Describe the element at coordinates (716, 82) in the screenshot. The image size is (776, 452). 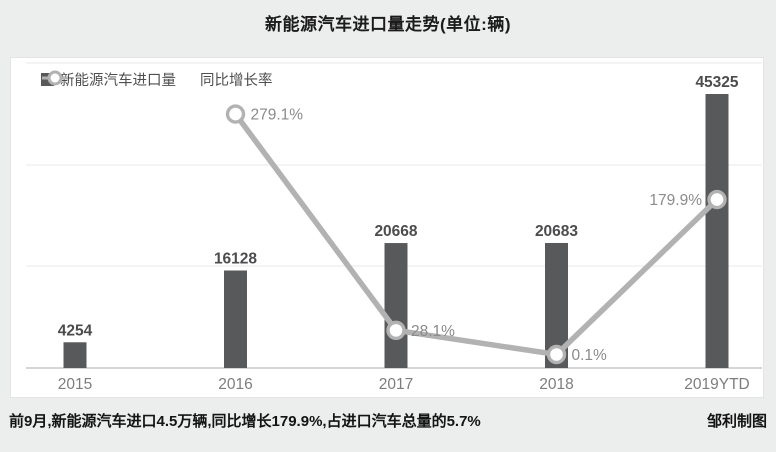
I see `bar-value-label-2019YTD: 45325` at that location.